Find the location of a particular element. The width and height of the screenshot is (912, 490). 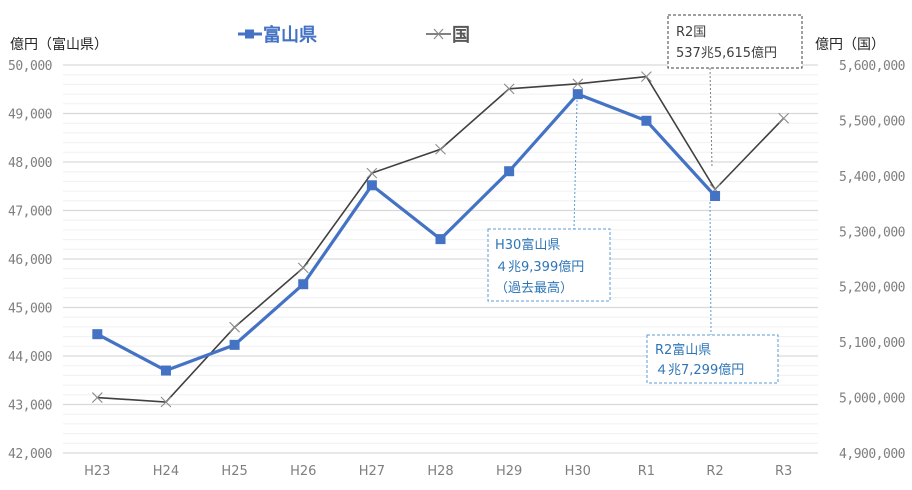

right-axis-title: 億円（国） is located at coordinates (850, 45).